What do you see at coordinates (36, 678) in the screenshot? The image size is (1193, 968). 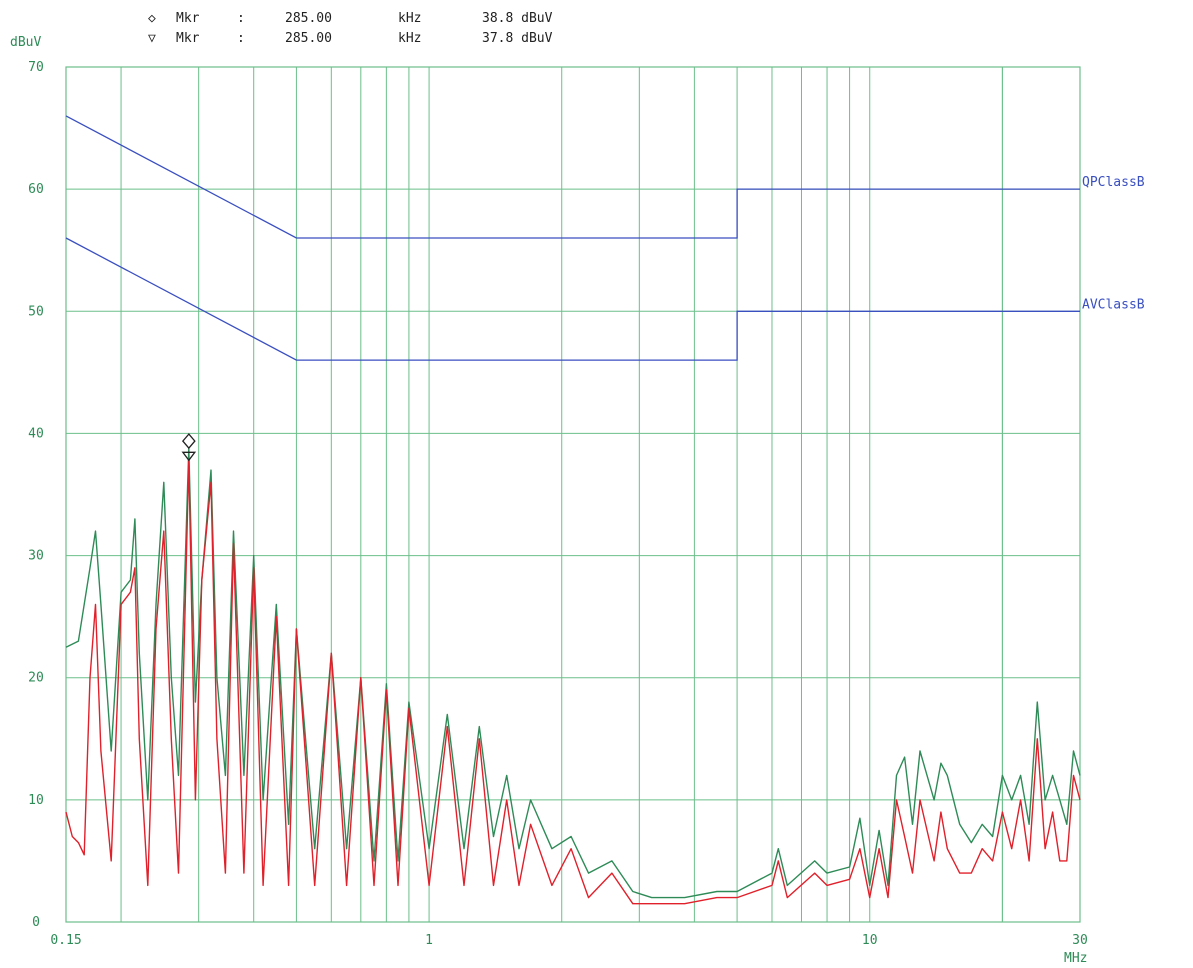 I see `y-tick-label: 20` at bounding box center [36, 678].